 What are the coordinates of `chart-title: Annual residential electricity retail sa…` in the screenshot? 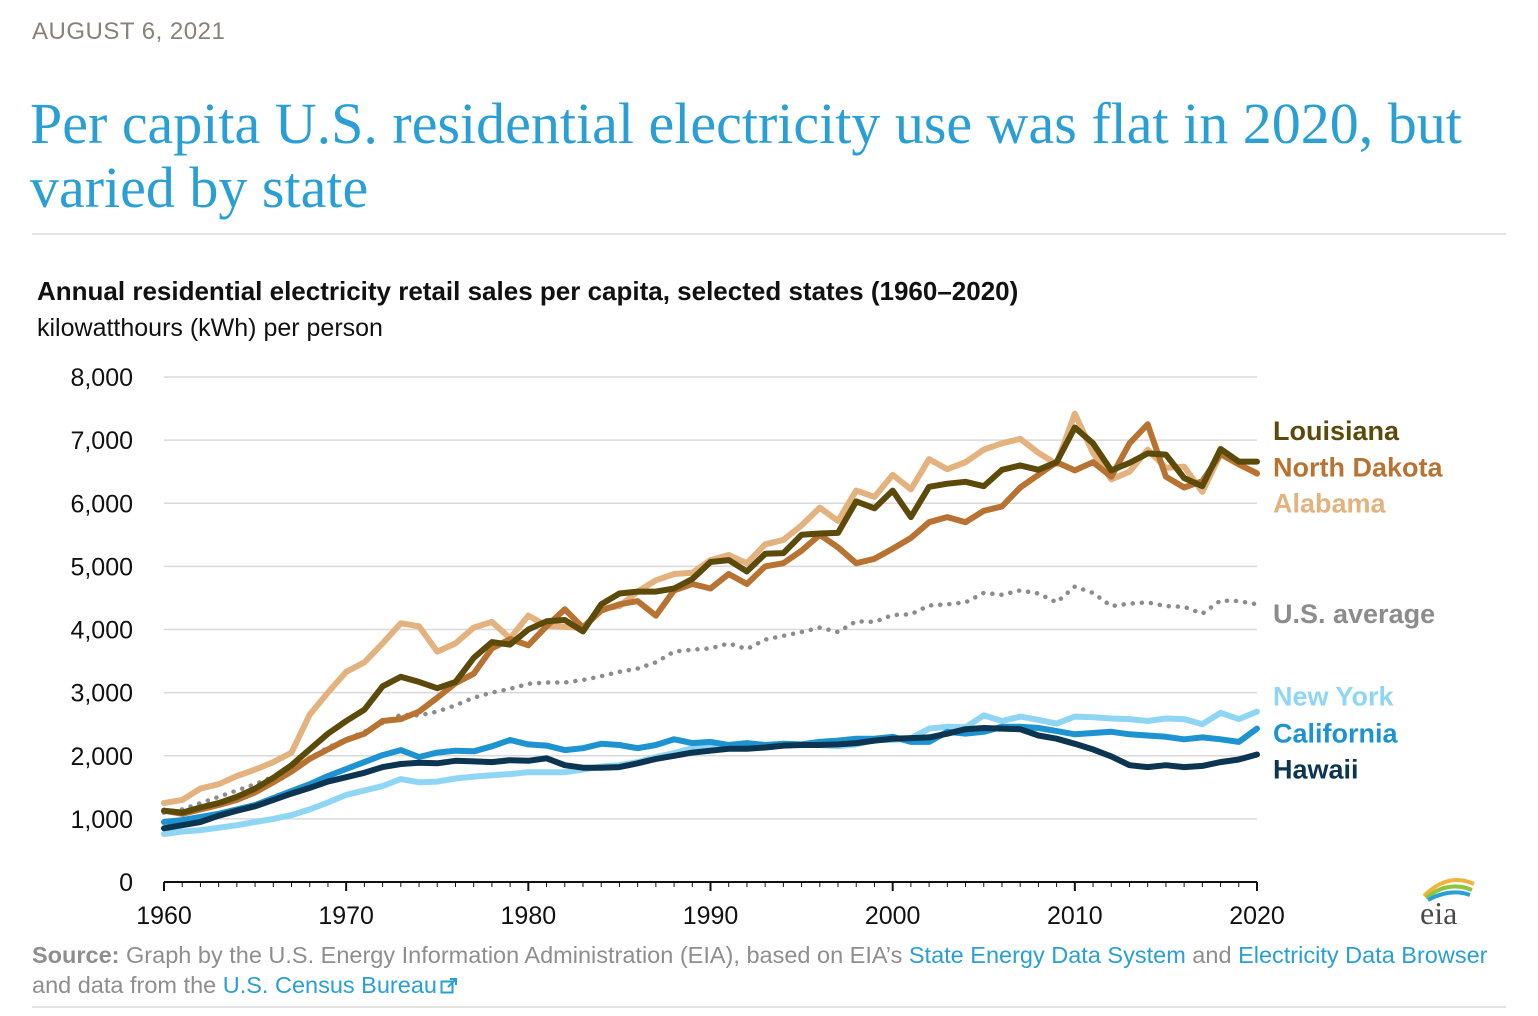 It's located at (527, 291).